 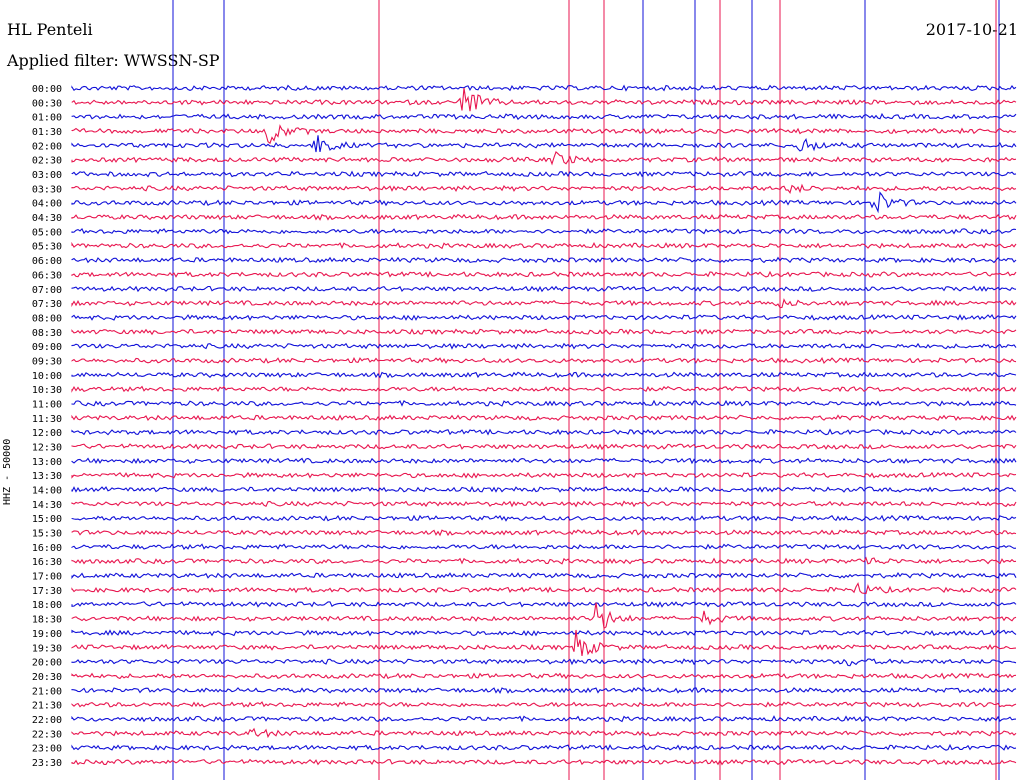 What do you see at coordinates (47, 720) in the screenshot?
I see `row-time-label: 22:00` at bounding box center [47, 720].